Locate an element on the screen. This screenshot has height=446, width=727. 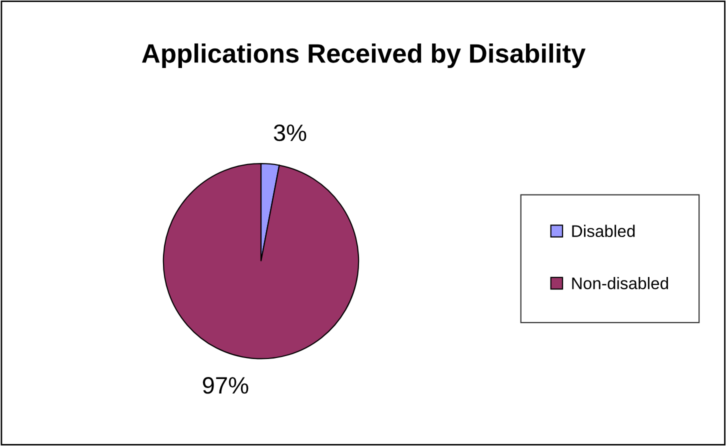
pie-slice is located at coordinates (261, 261).